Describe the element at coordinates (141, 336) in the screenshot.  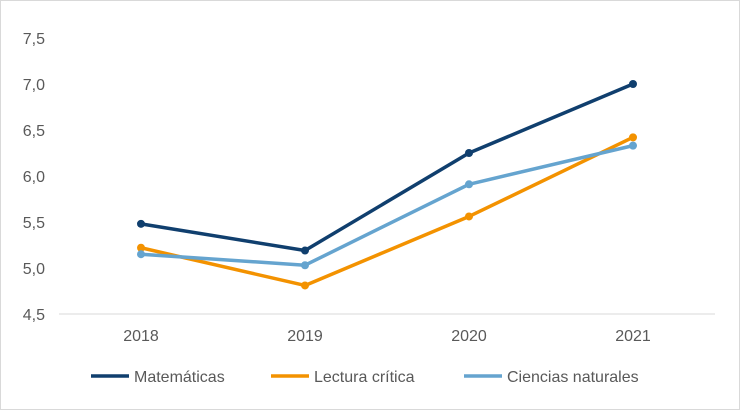
I see `x-tick-label: 2018` at that location.